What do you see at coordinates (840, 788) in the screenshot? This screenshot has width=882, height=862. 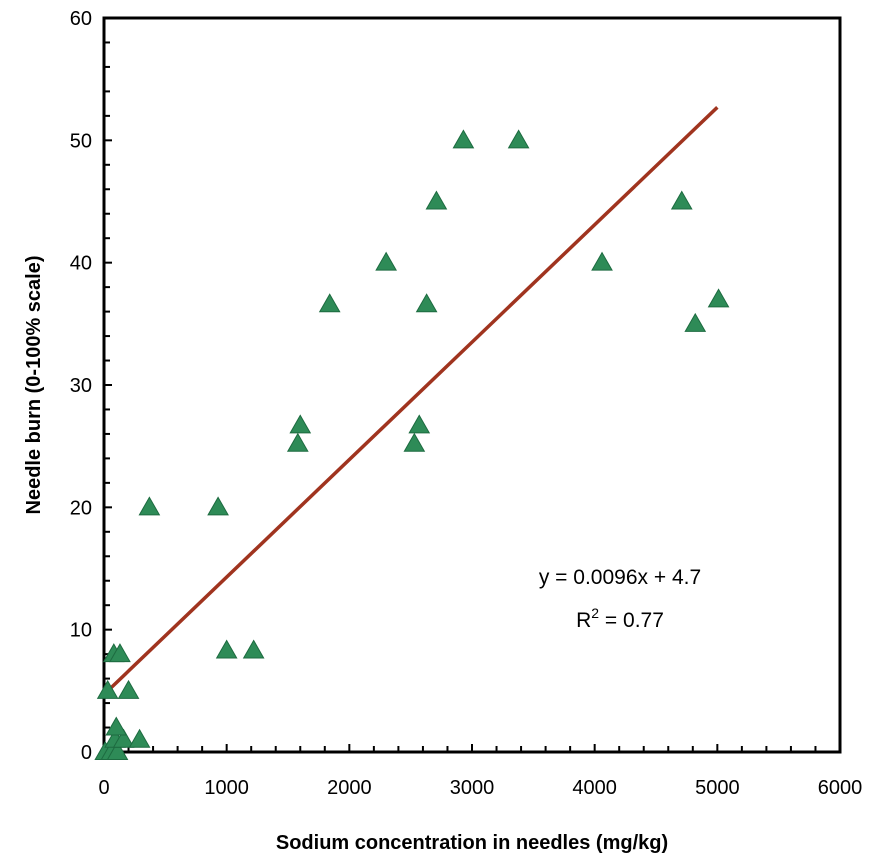 I see `x-tick-label: 6000` at bounding box center [840, 788].